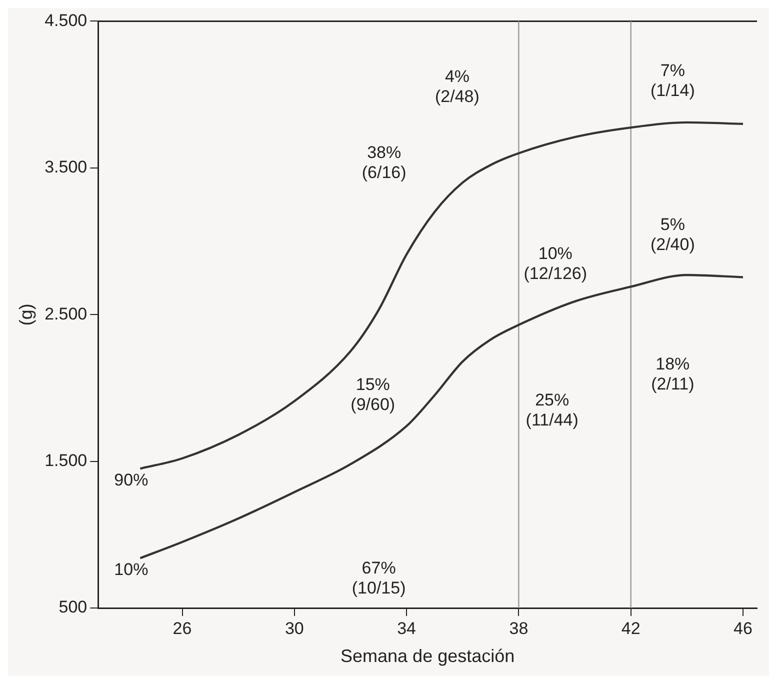 This screenshot has width=777, height=684. What do you see at coordinates (630, 628) in the screenshot?
I see `x-tick-label: 42` at bounding box center [630, 628].